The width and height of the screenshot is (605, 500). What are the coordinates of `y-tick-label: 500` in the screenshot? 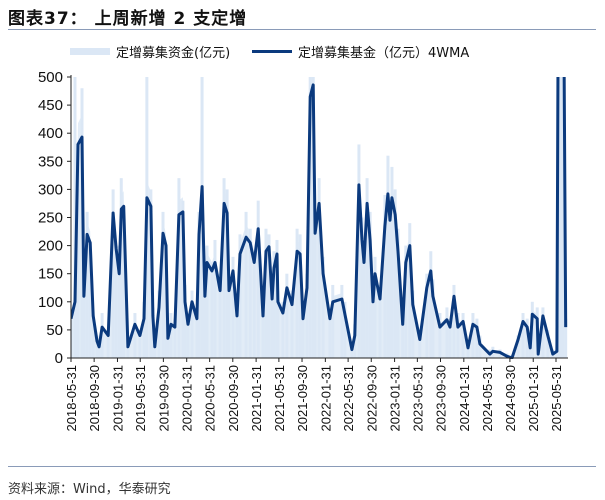 It's located at (50, 77).